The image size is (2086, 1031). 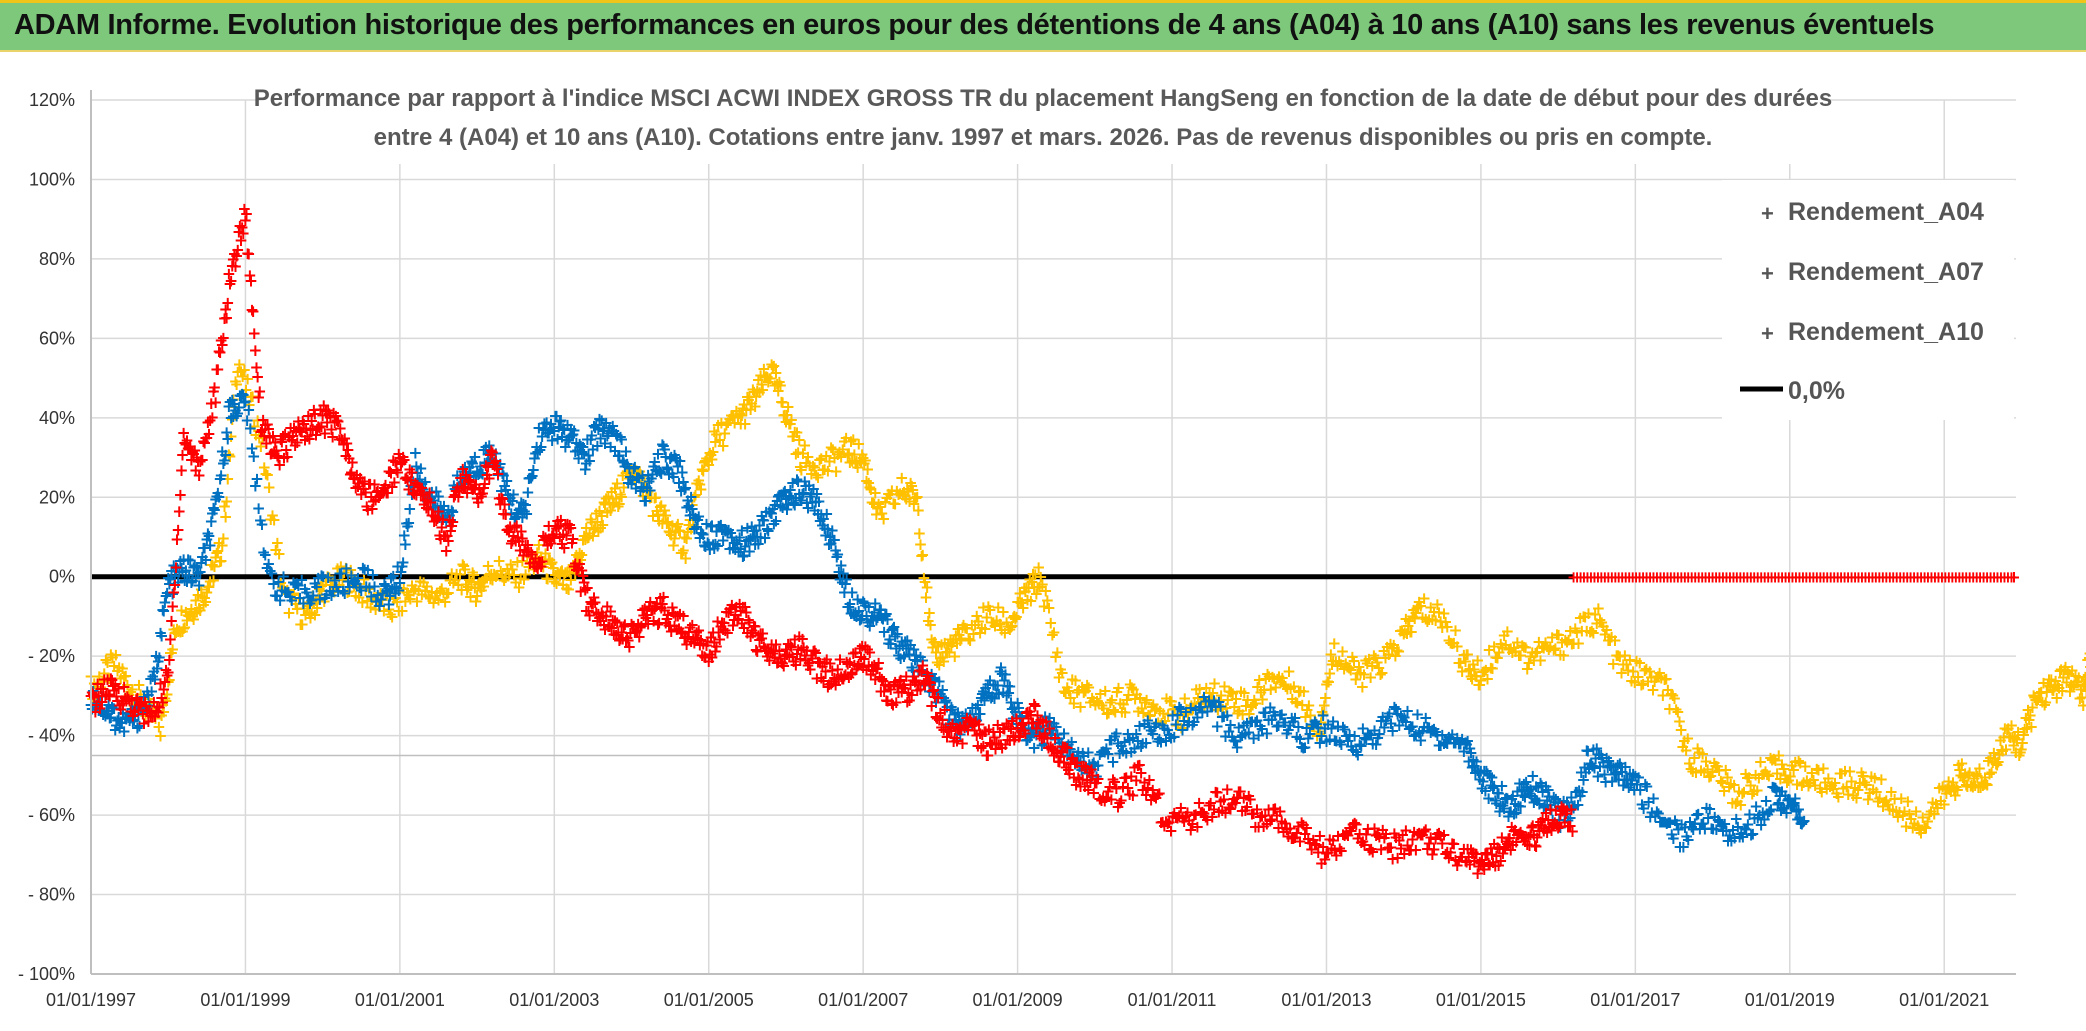 I want to click on x-tick-label: 01/01/2009, so click(x=1018, y=1000).